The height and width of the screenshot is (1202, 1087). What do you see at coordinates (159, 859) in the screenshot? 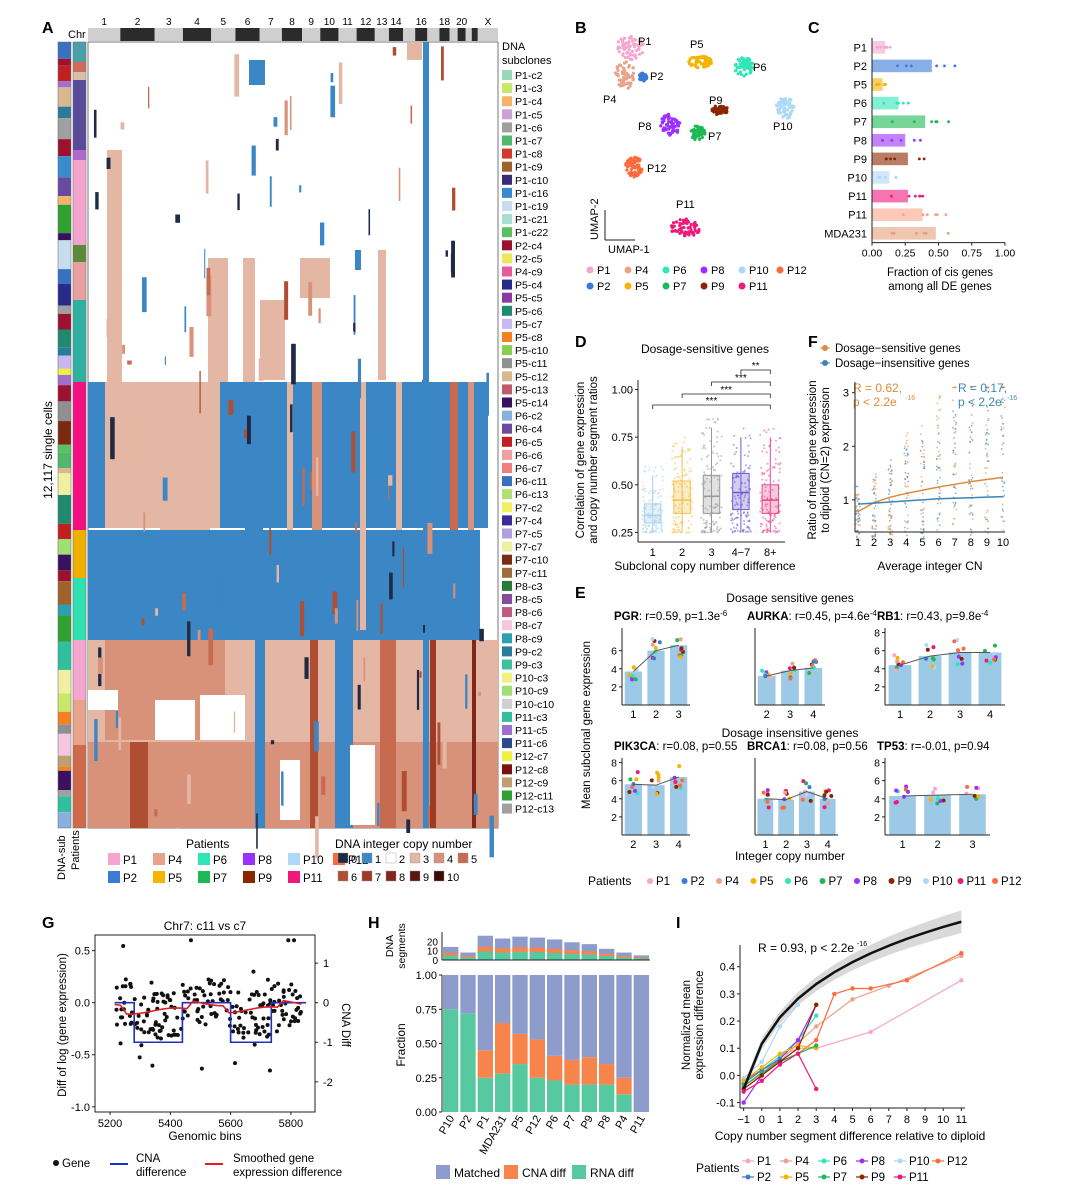
I see `patient-legend-swatch` at bounding box center [159, 859].